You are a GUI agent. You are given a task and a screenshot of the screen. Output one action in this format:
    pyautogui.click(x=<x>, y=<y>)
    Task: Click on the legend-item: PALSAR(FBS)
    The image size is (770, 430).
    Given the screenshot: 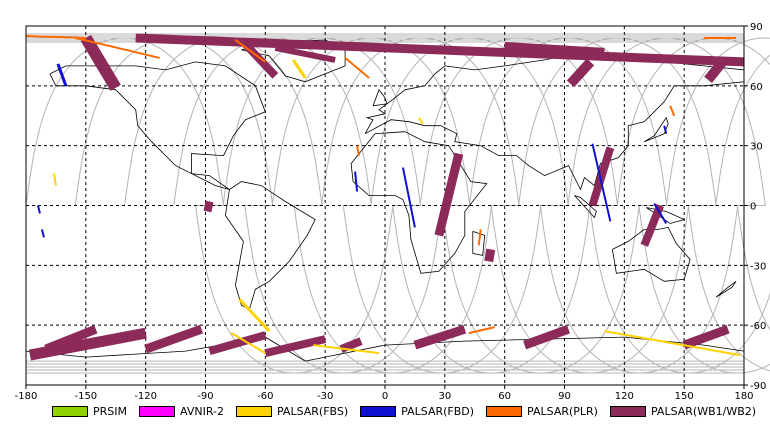 What is the action you would take?
    pyautogui.click(x=292, y=411)
    